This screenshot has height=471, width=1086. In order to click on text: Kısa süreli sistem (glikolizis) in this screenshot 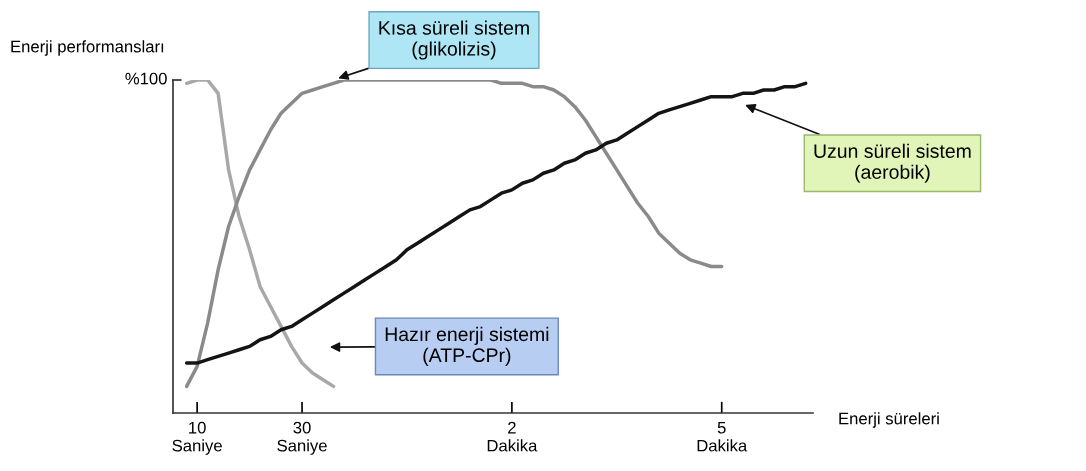, I will do `click(454, 40)`.